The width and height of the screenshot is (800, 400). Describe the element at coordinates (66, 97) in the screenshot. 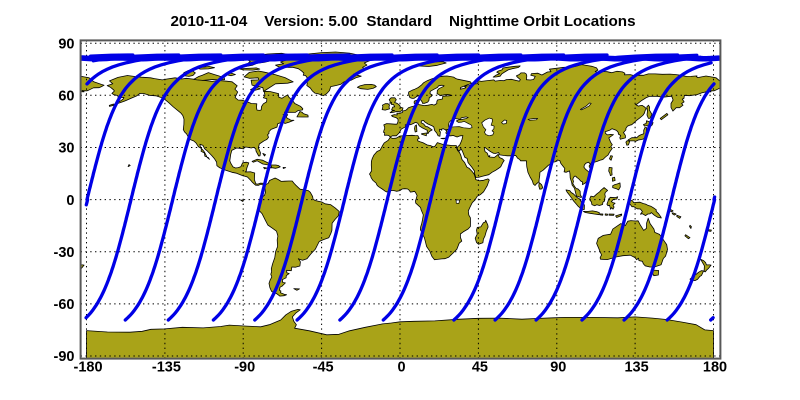

I see `svg-text: 60` at that location.